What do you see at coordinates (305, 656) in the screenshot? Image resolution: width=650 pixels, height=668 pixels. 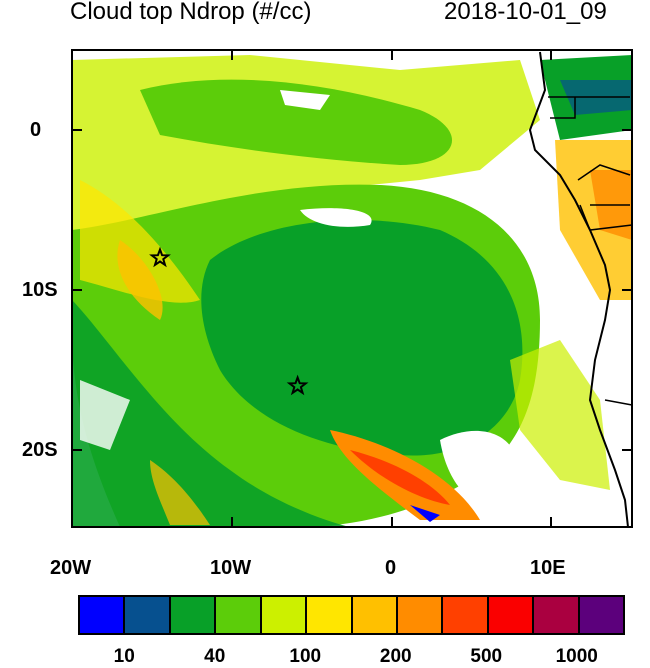 I see `colorbar-label: 100` at bounding box center [305, 656].